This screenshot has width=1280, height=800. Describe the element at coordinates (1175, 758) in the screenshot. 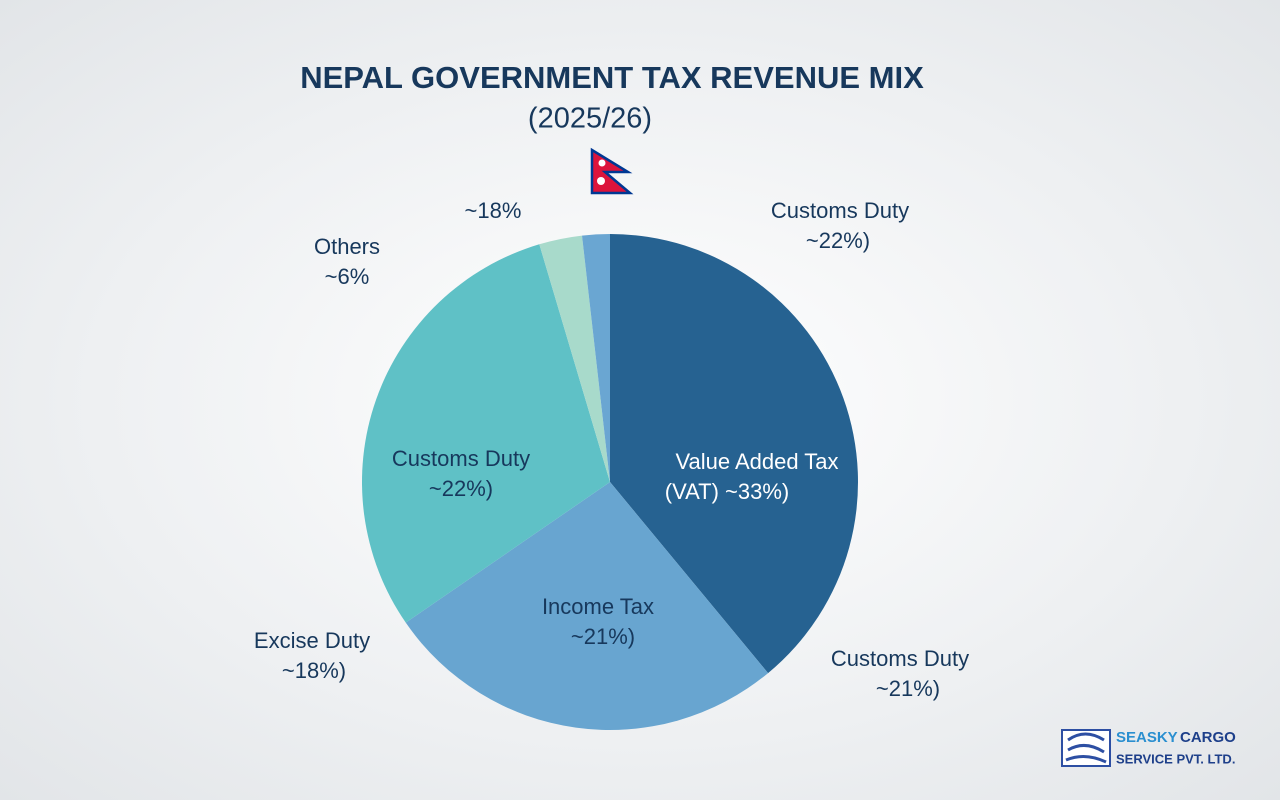

I see `logo-text: SERVICE PVT. LTD.` at that location.